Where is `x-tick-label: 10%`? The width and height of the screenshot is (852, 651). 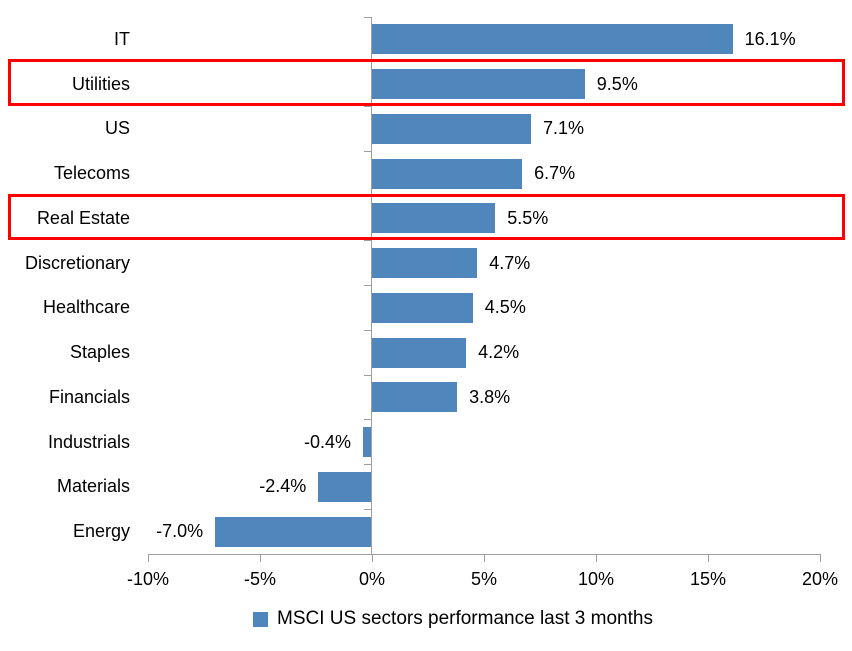
x-tick-label: 10% is located at coordinates (596, 579).